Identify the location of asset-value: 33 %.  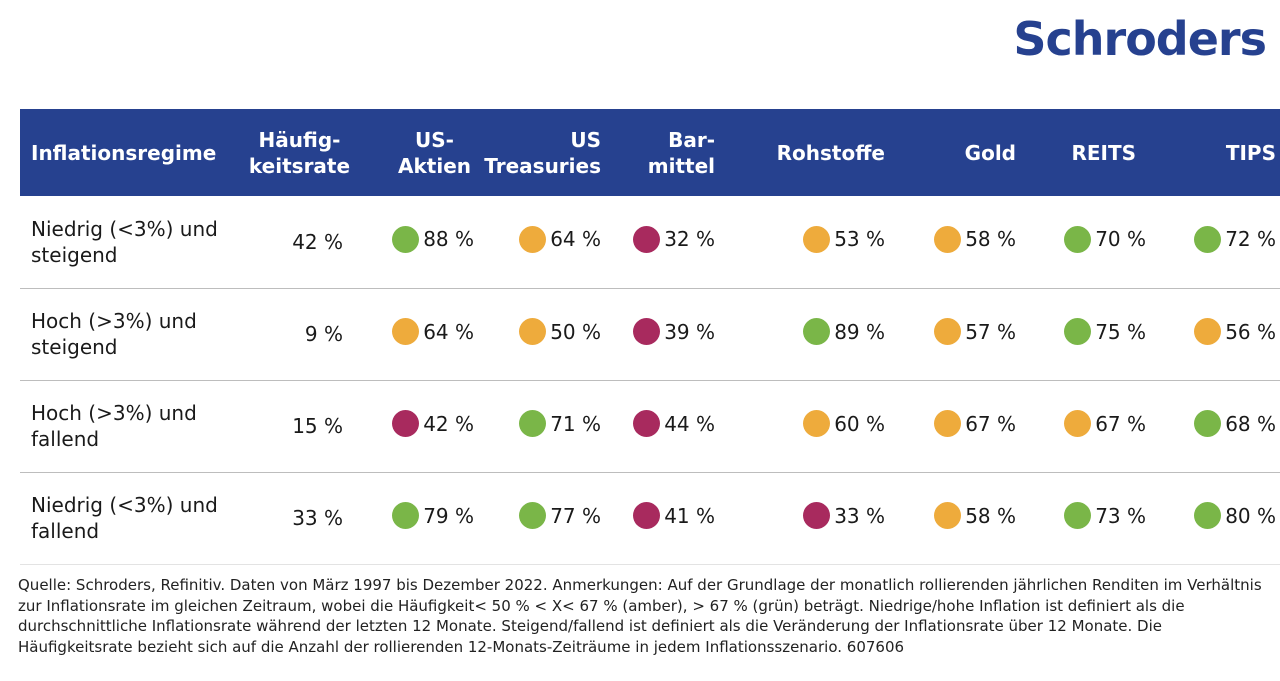
(844, 515).